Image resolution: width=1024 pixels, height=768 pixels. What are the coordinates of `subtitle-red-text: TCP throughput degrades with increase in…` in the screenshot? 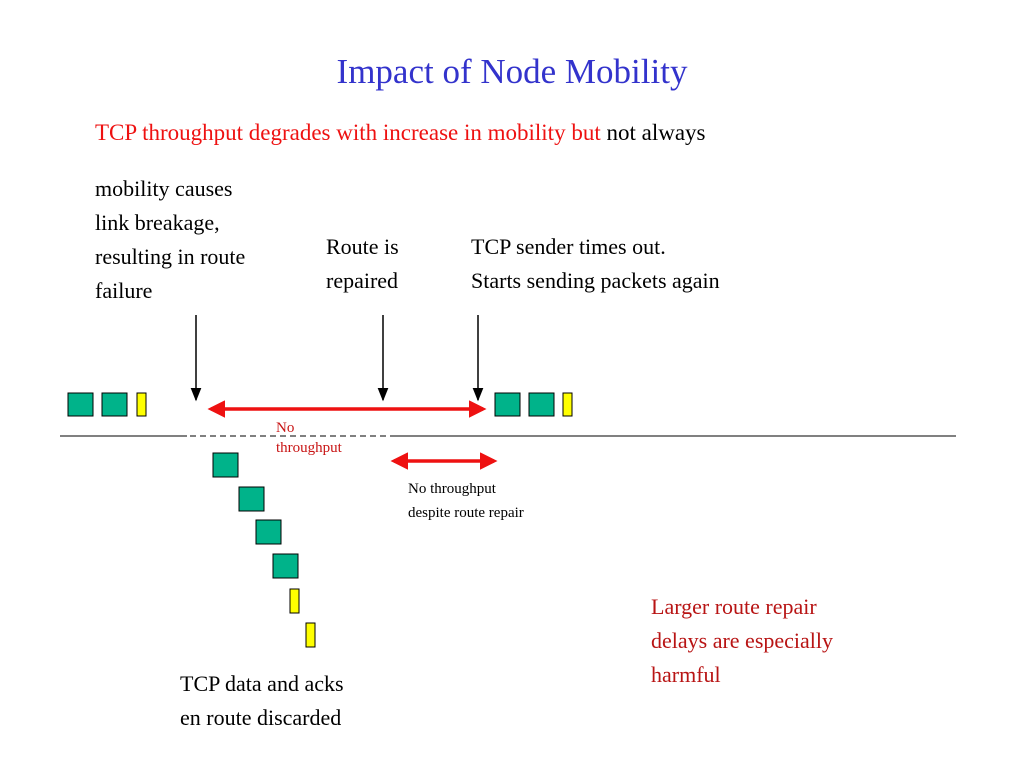 It's located at (348, 132).